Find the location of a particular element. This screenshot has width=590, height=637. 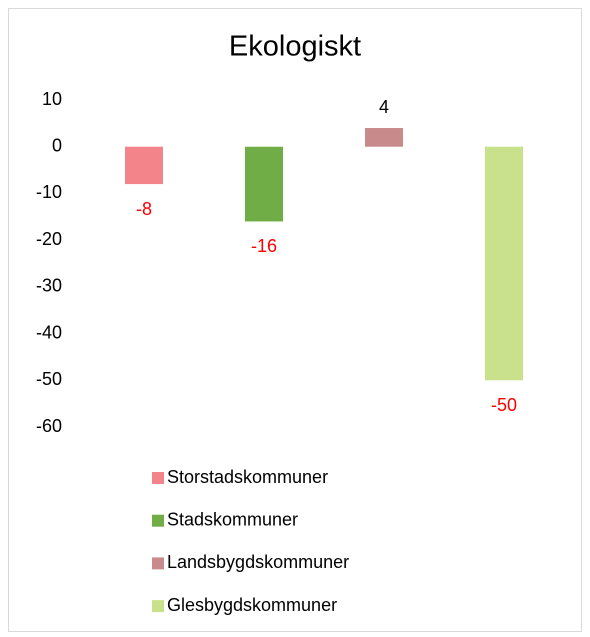

legend-label: Landsbygdskommuner is located at coordinates (258, 562).